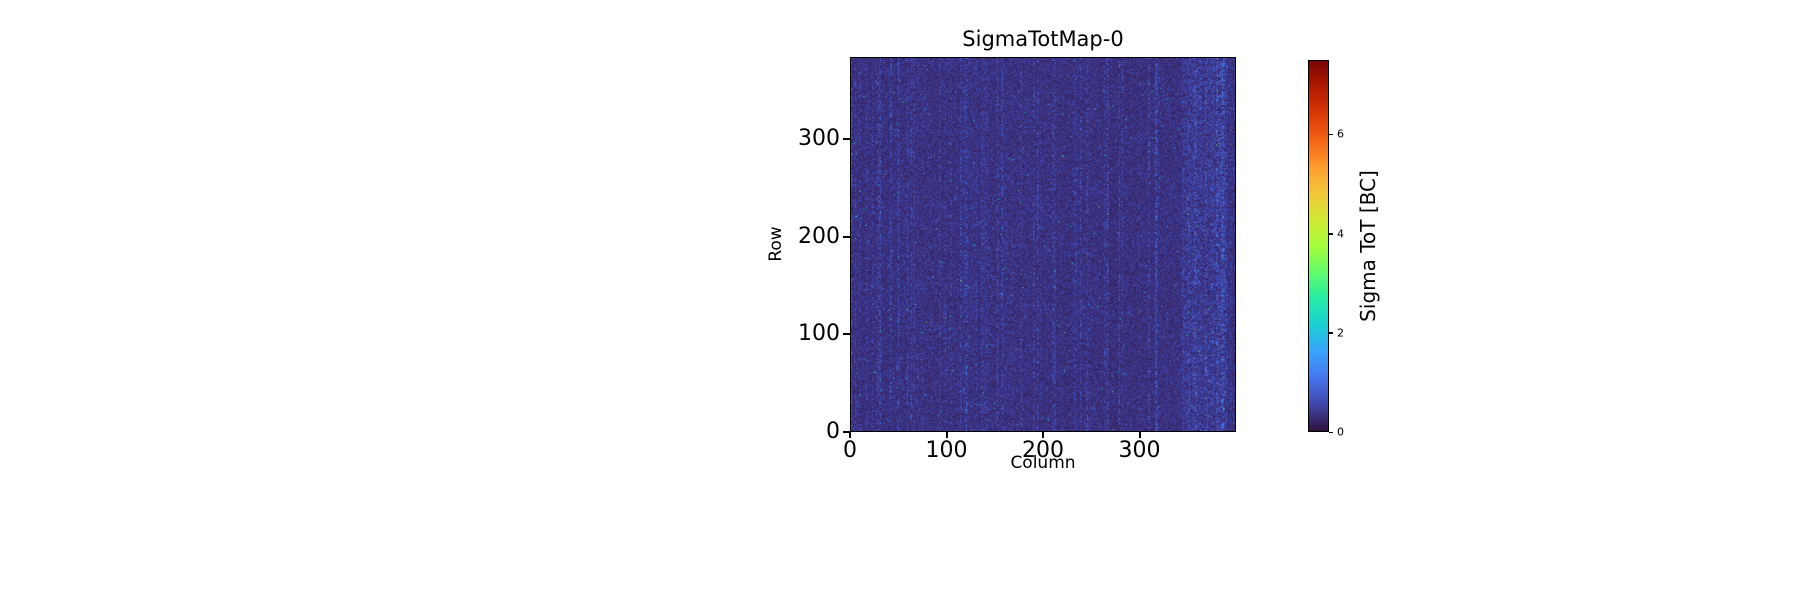  I want to click on y-tick-label: 200, so click(819, 236).